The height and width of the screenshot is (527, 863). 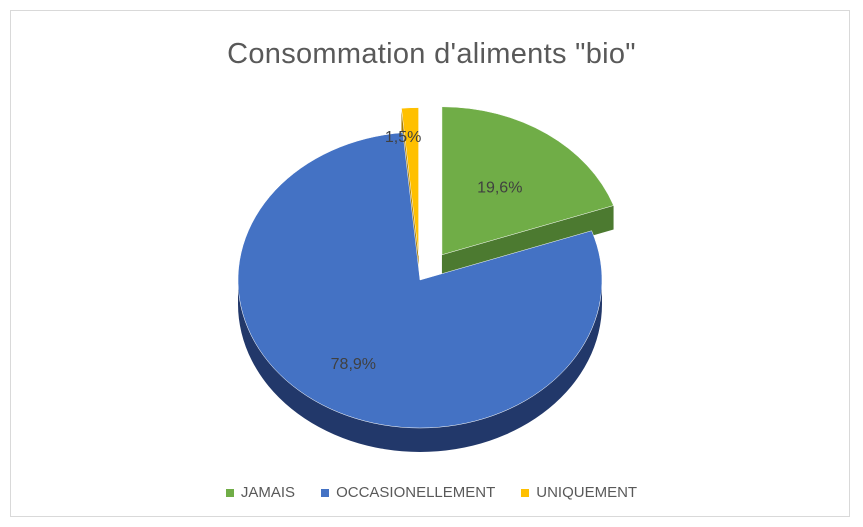 What do you see at coordinates (527, 181) in the screenshot?
I see `pie-slice-jamais` at bounding box center [527, 181].